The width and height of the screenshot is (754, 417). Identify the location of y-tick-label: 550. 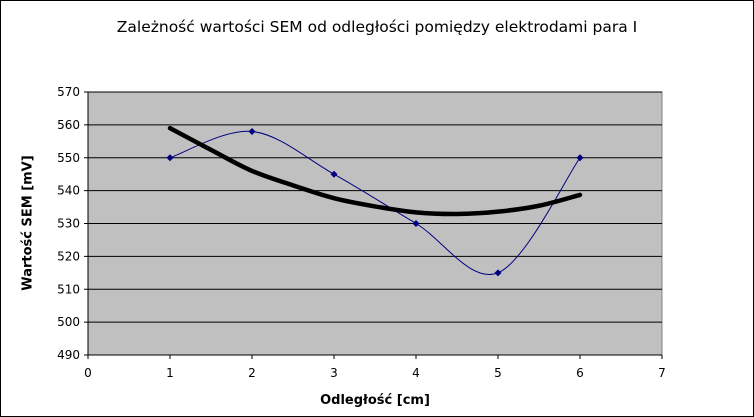
(68, 158).